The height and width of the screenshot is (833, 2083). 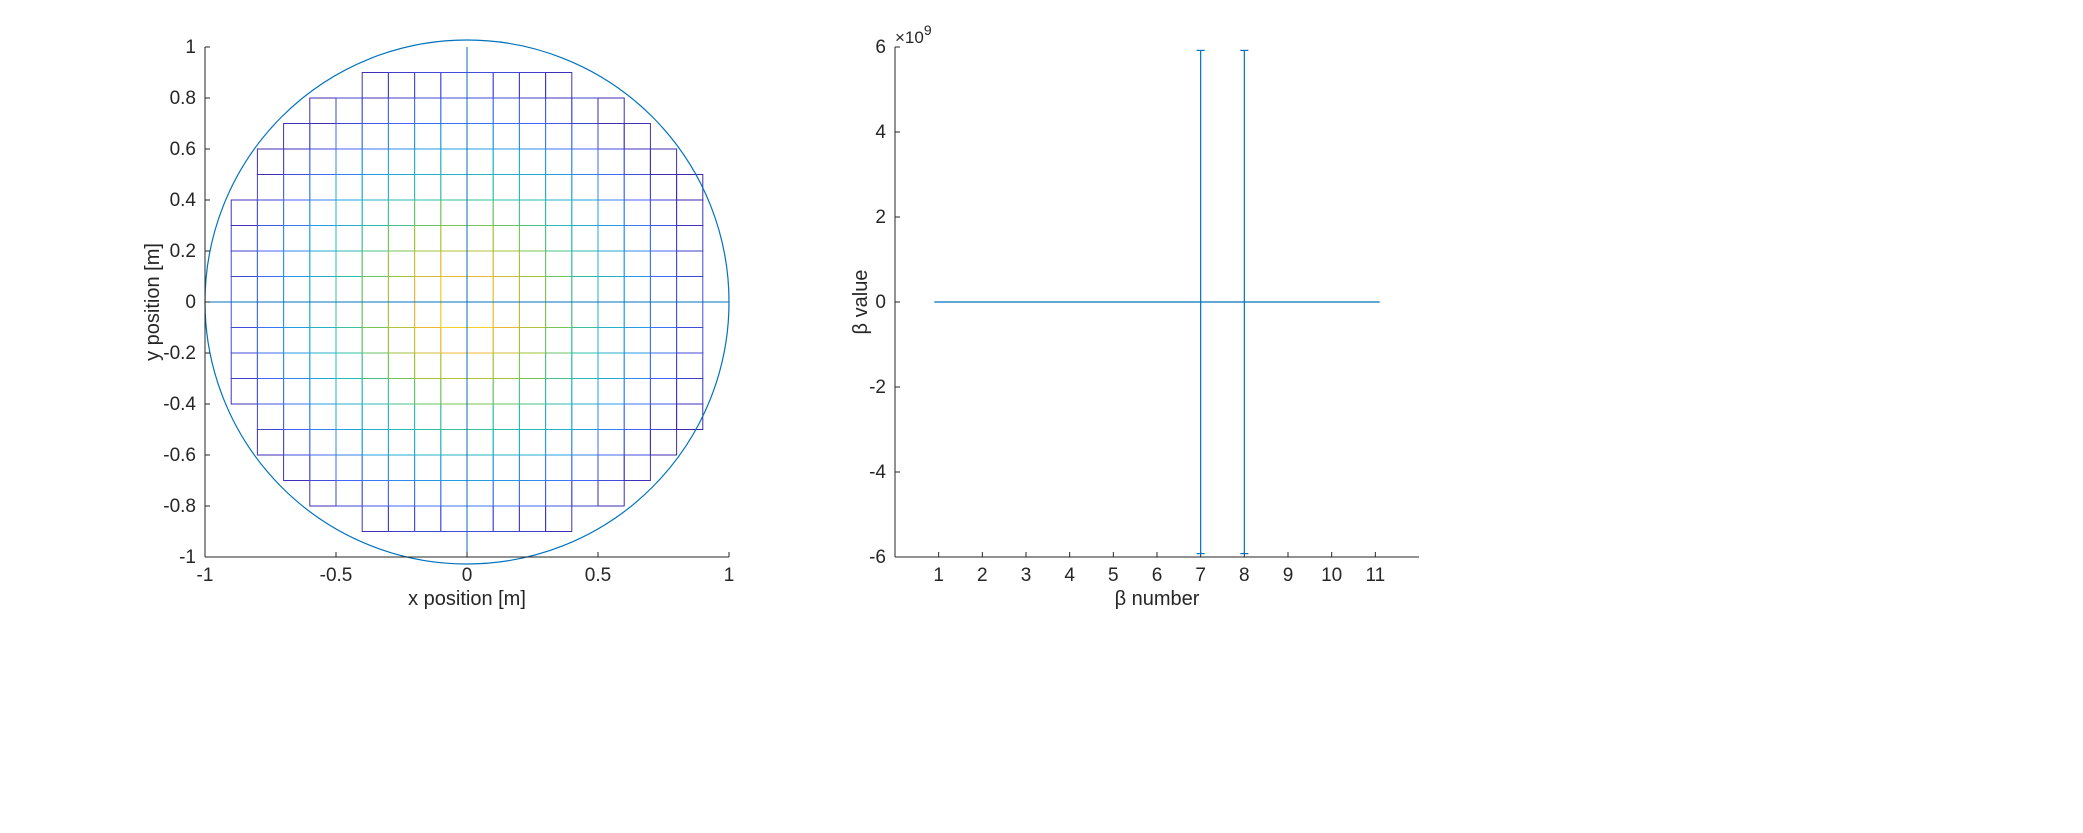 What do you see at coordinates (336, 575) in the screenshot?
I see `left-x-tick-label: -0.5` at bounding box center [336, 575].